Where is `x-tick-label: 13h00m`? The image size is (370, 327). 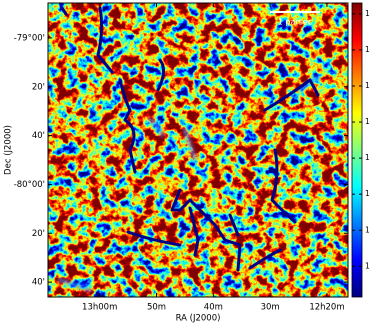 x-tick-label: 13h00m is located at coordinates (99, 308).